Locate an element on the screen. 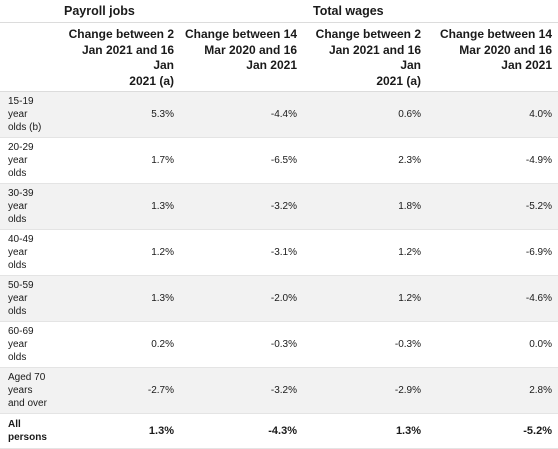  row-label-line: and over is located at coordinates (27, 403).